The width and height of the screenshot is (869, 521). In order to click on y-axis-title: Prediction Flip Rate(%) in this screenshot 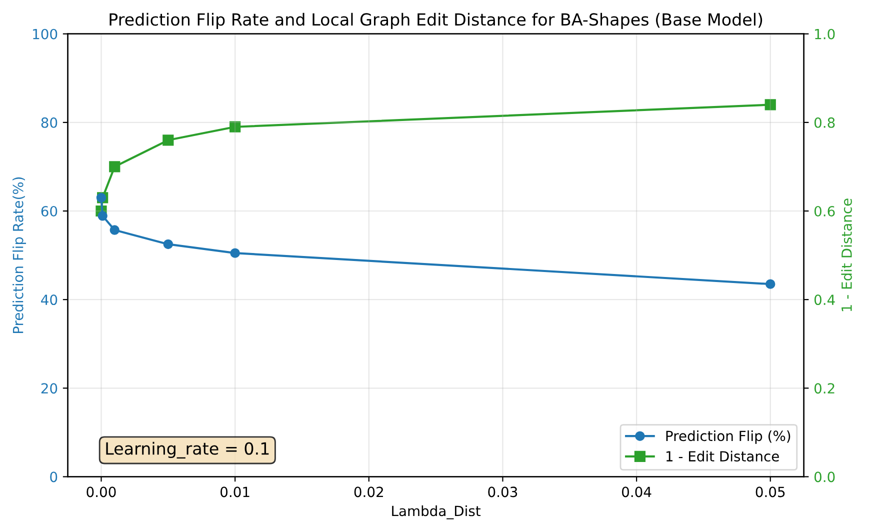, I will do `click(19, 255)`.